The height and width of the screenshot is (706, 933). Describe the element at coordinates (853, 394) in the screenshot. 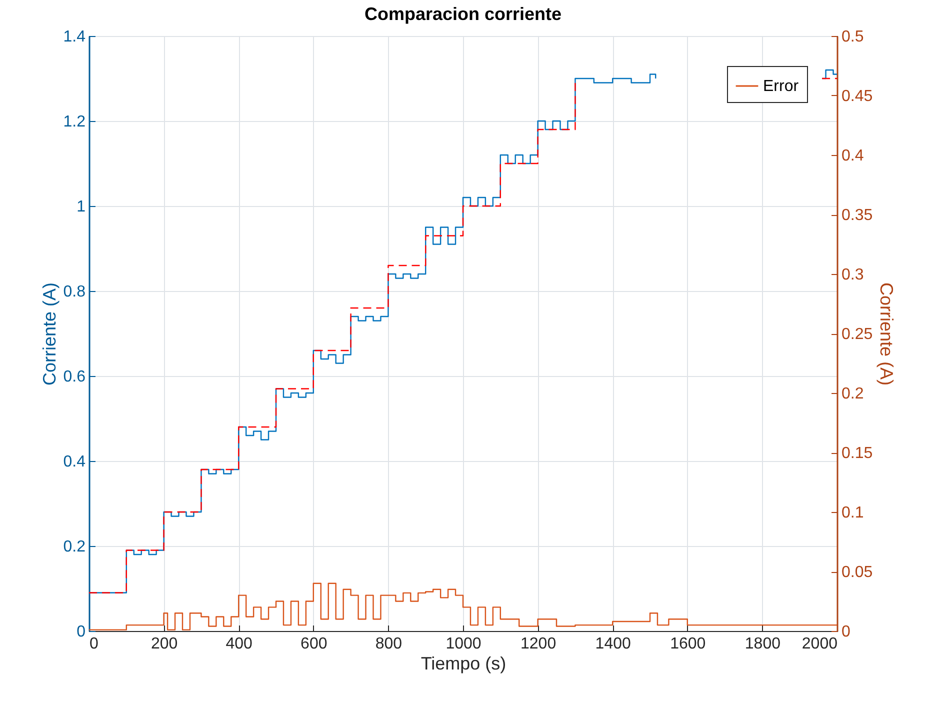

I see `y2-tick-label: 0.2` at that location.